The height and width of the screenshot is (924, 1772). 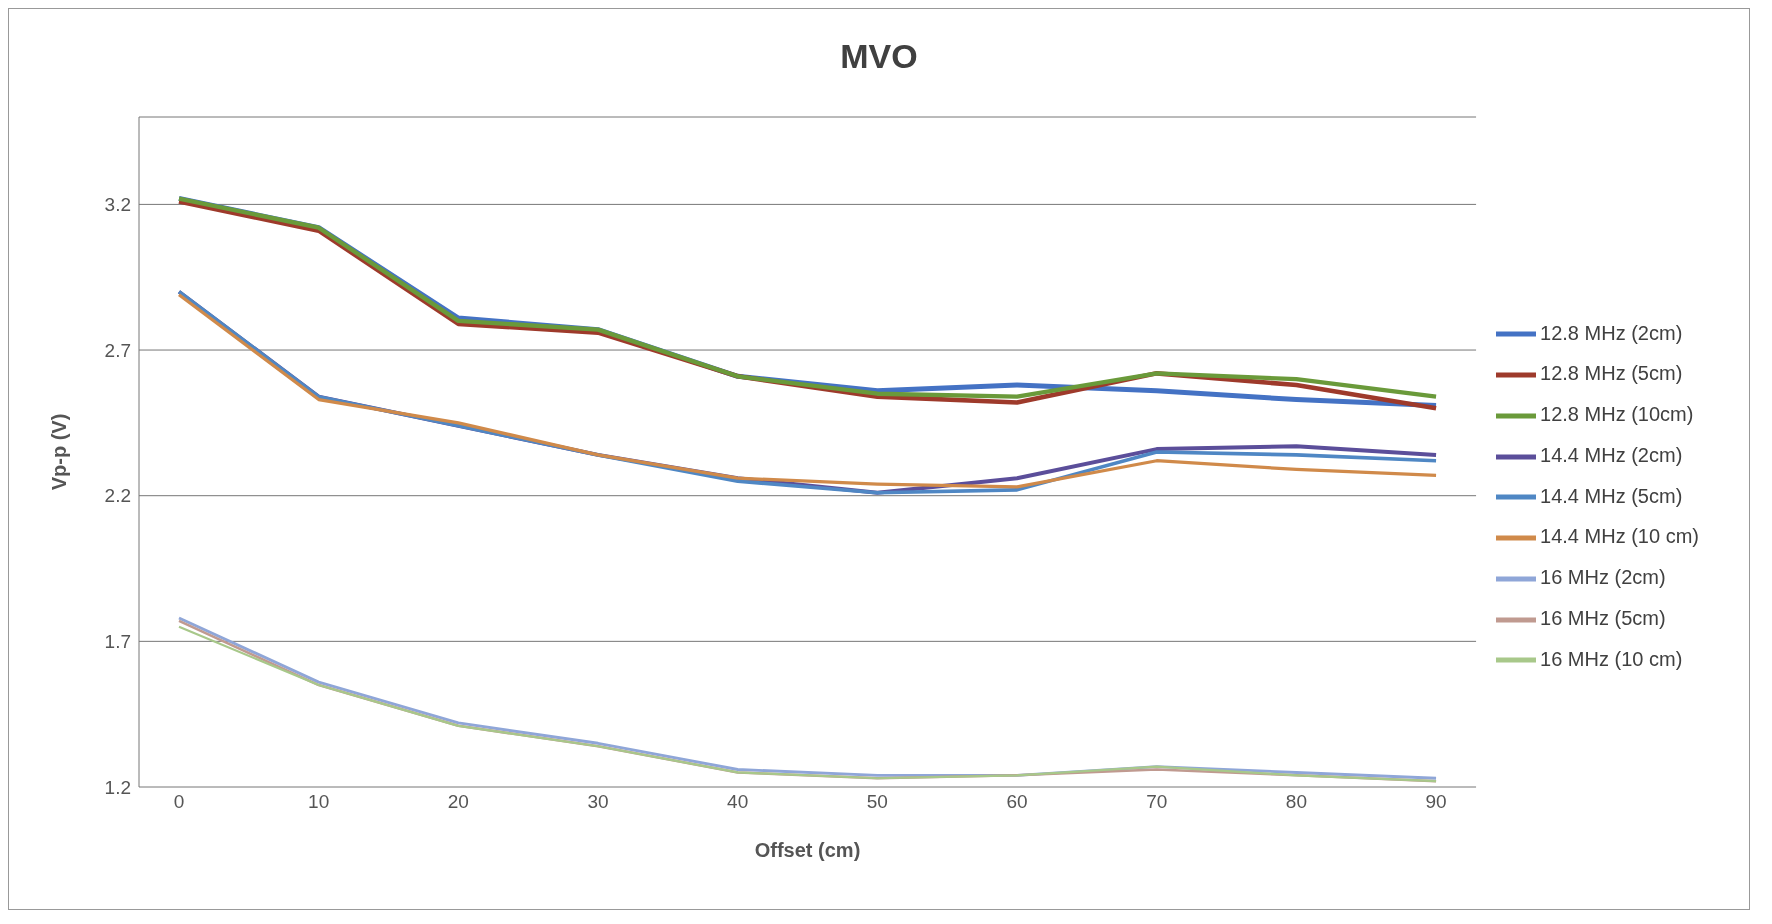 What do you see at coordinates (1617, 414) in the screenshot?
I see `legend-label: 12.8 MHz (10cm)` at bounding box center [1617, 414].